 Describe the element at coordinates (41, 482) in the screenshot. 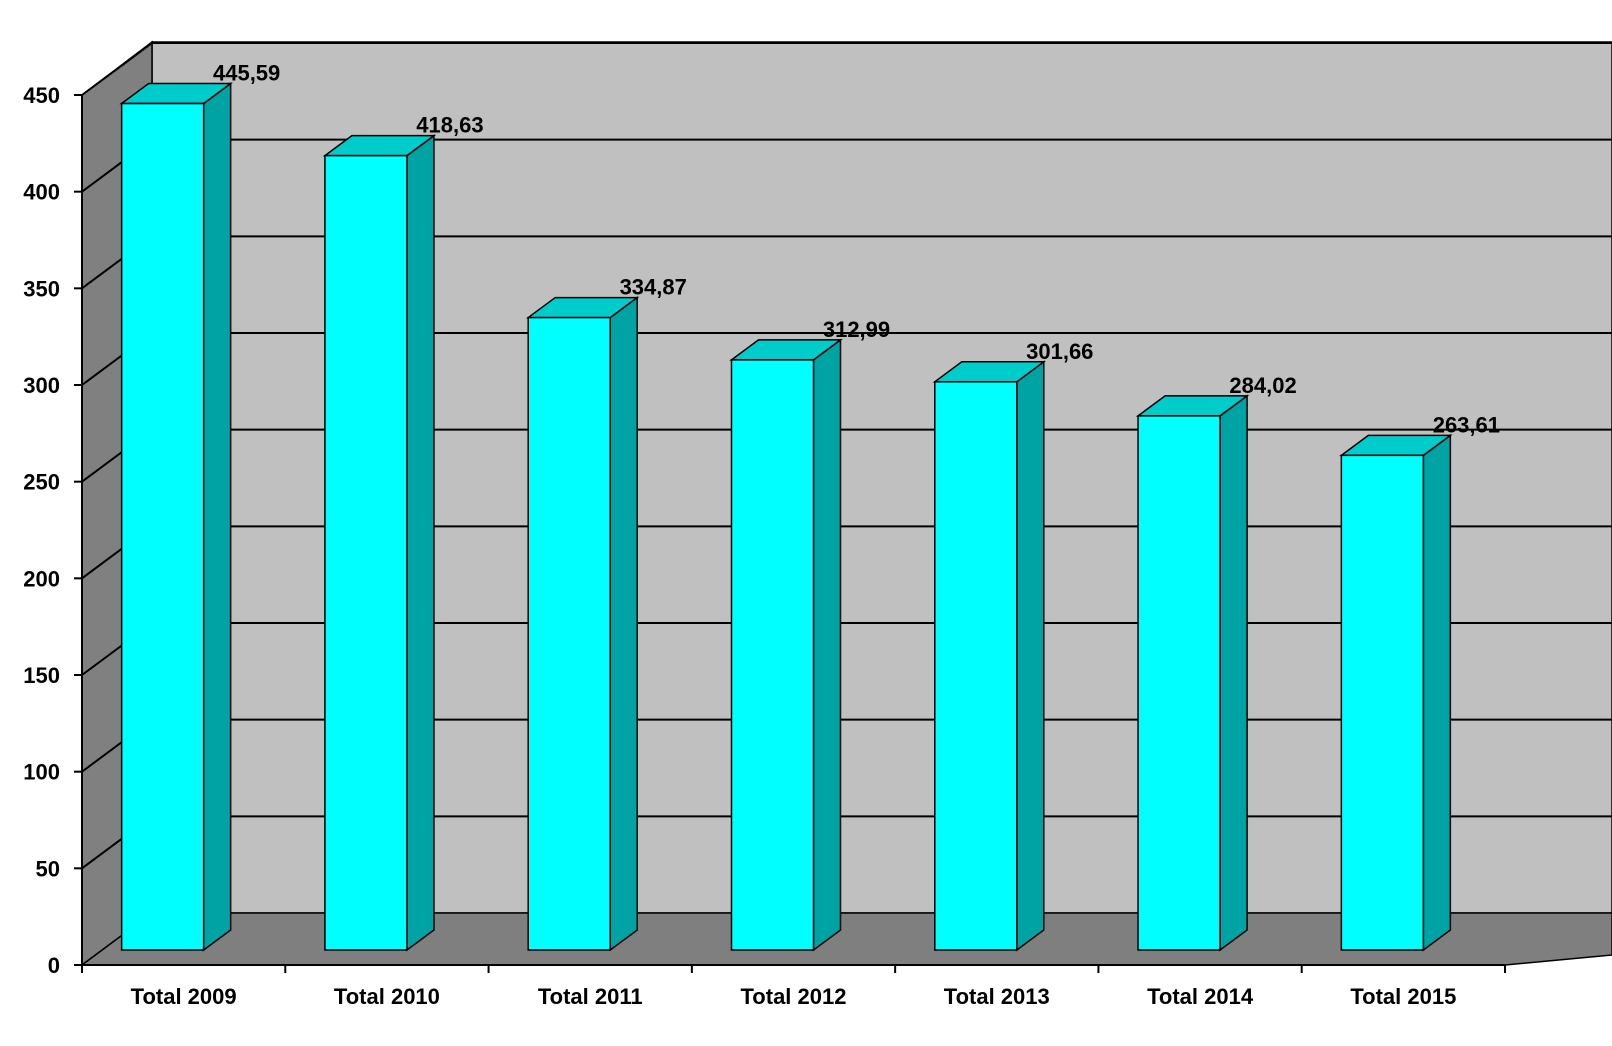

I see `y-tick-label: 250` at that location.